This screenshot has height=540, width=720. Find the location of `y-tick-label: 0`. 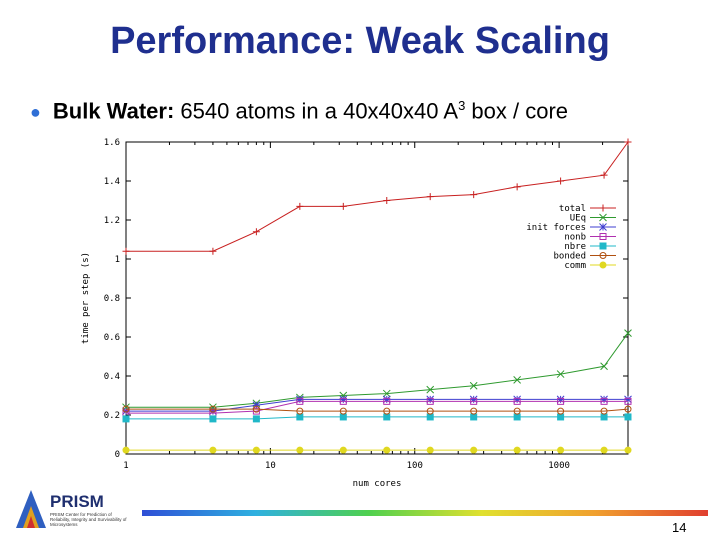

y-tick-label: 0 is located at coordinates (117, 455).